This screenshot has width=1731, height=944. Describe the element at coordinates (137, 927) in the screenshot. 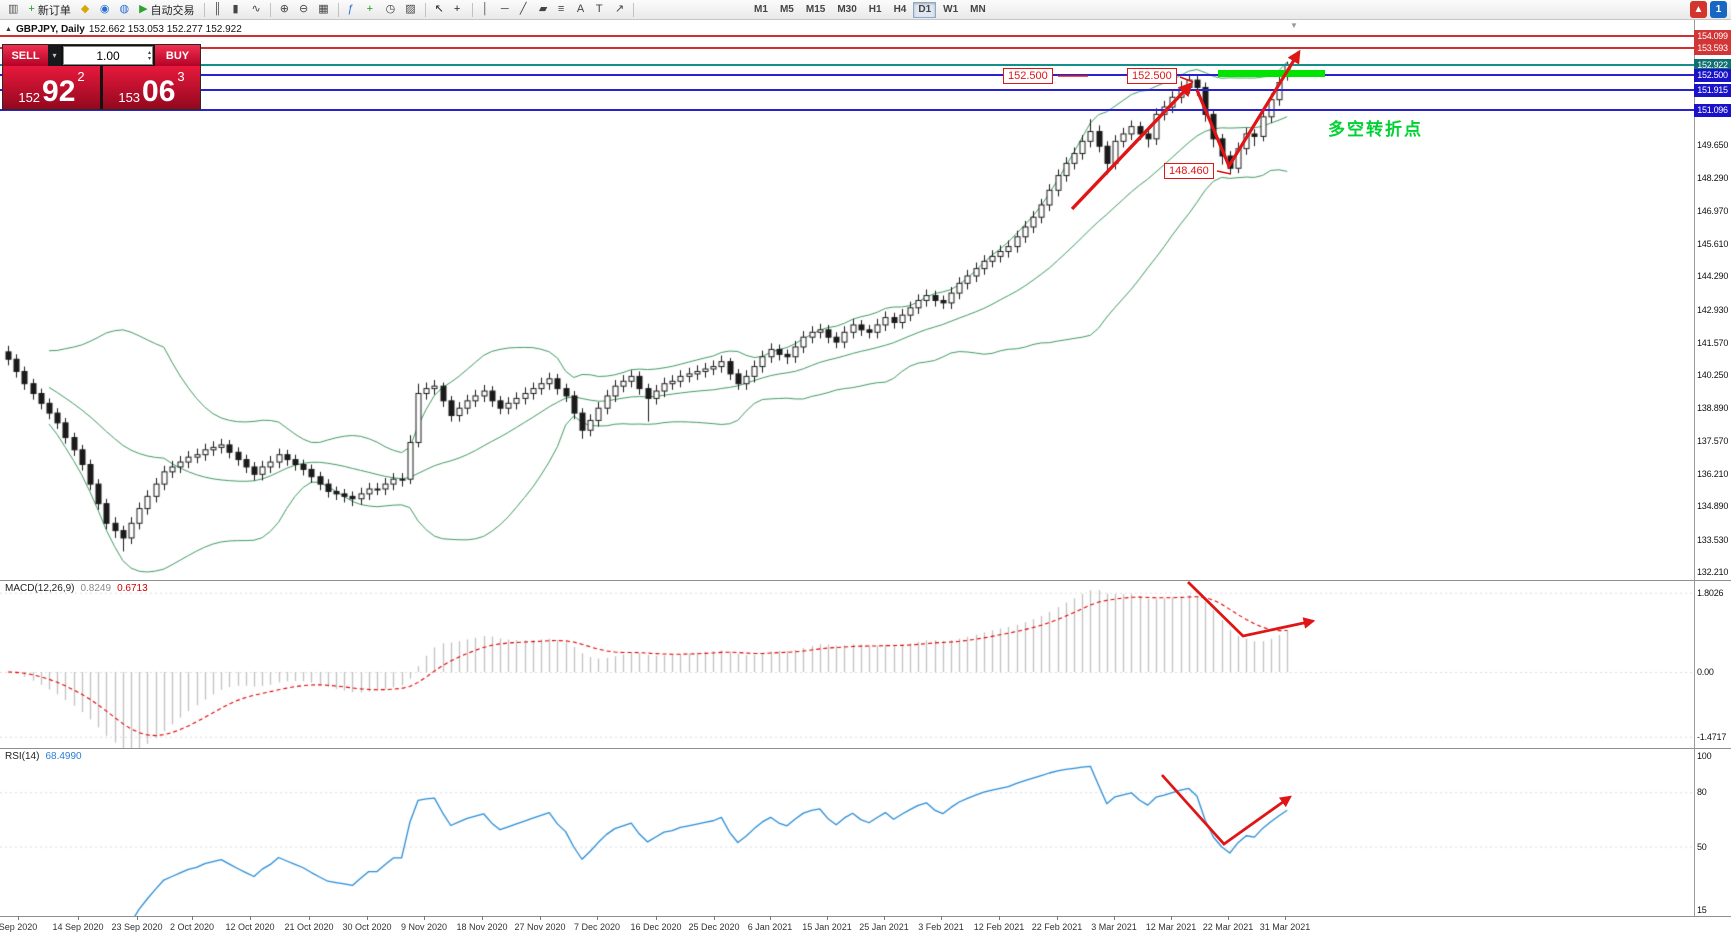

I see `time-axis-label: 23 Sep 2020` at that location.